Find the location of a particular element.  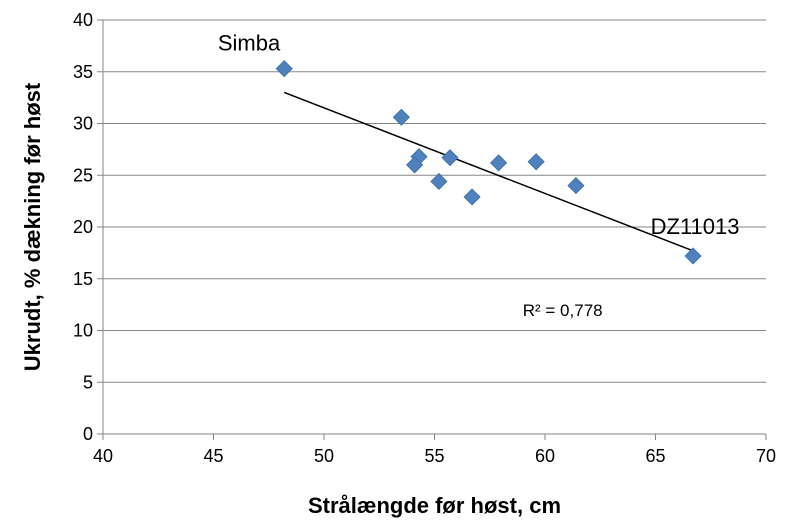

x-tick-label: 50 is located at coordinates (324, 456).